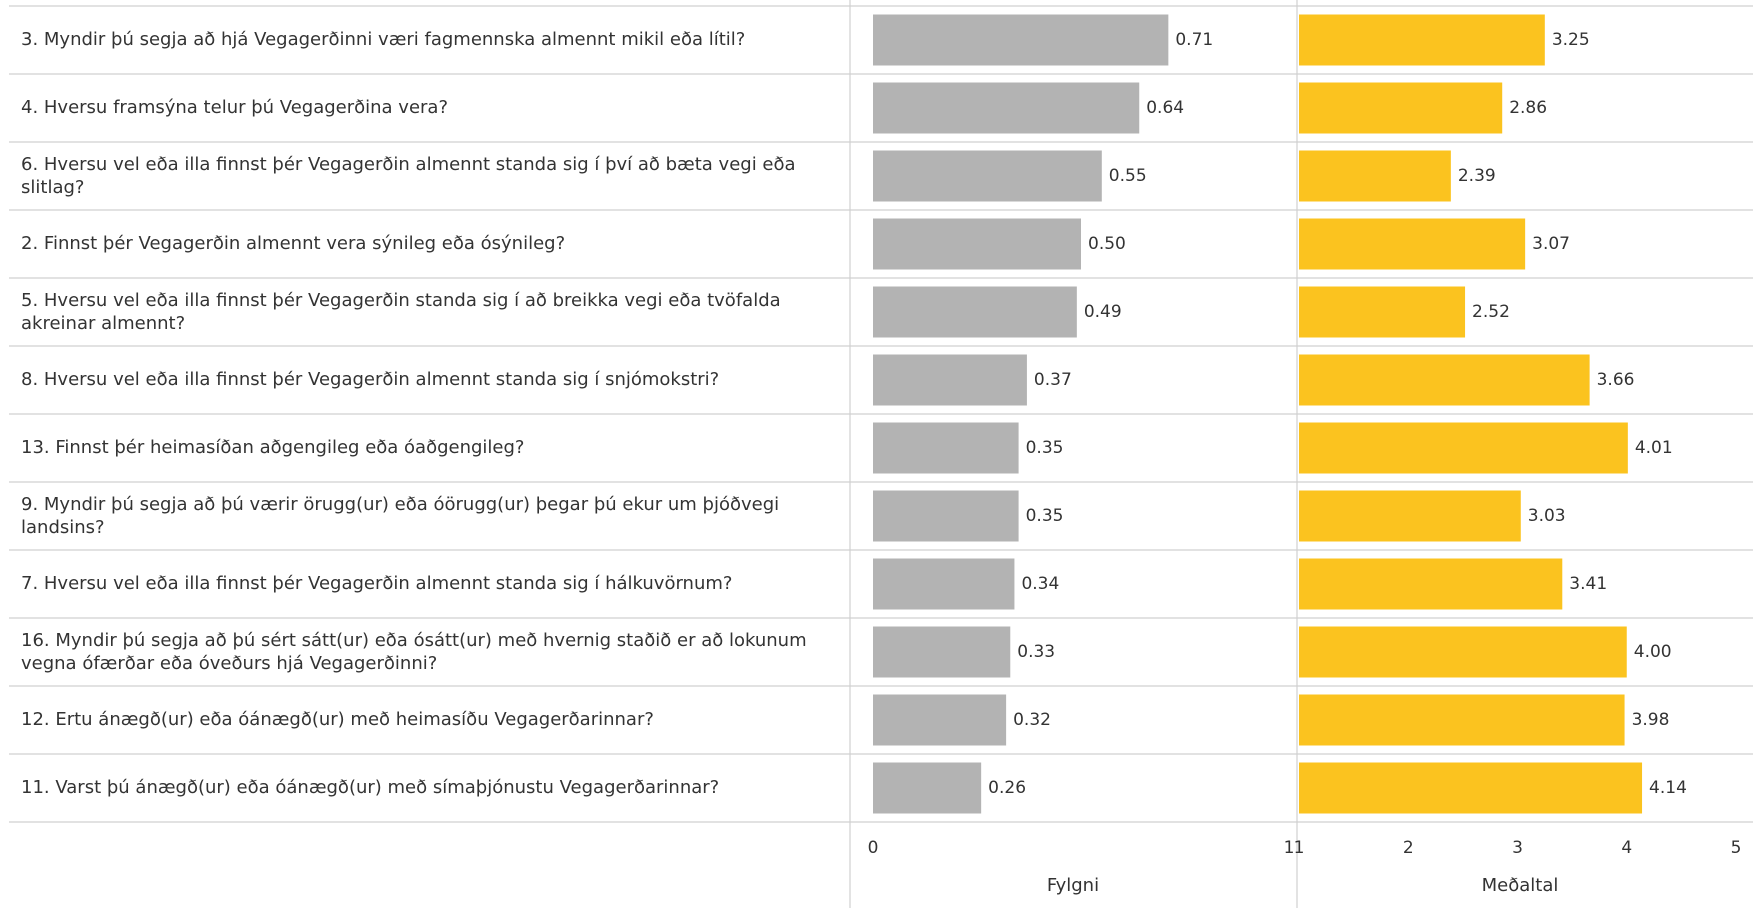 The image size is (1753, 908). I want to click on value-label: 0.55, so click(1128, 176).